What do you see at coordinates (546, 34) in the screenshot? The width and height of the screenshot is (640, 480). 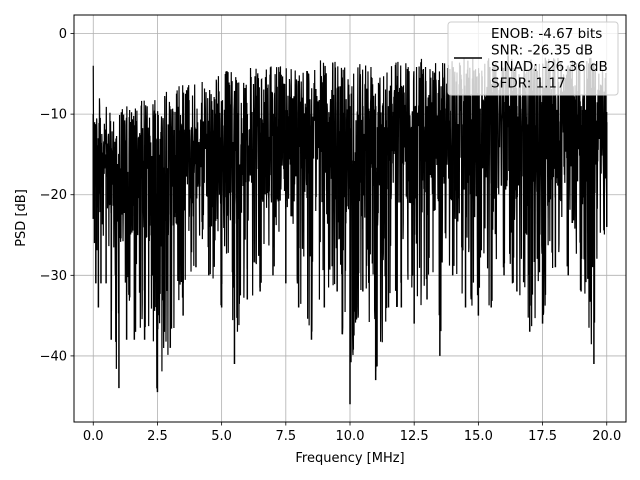 I see `legend-entry-line: ENOB: -4.67 bits` at bounding box center [546, 34].